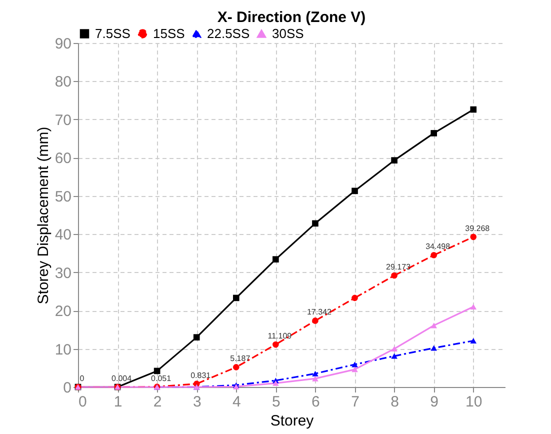  What do you see at coordinates (63, 159) in the screenshot?
I see `y-tick-label: 60` at bounding box center [63, 159].